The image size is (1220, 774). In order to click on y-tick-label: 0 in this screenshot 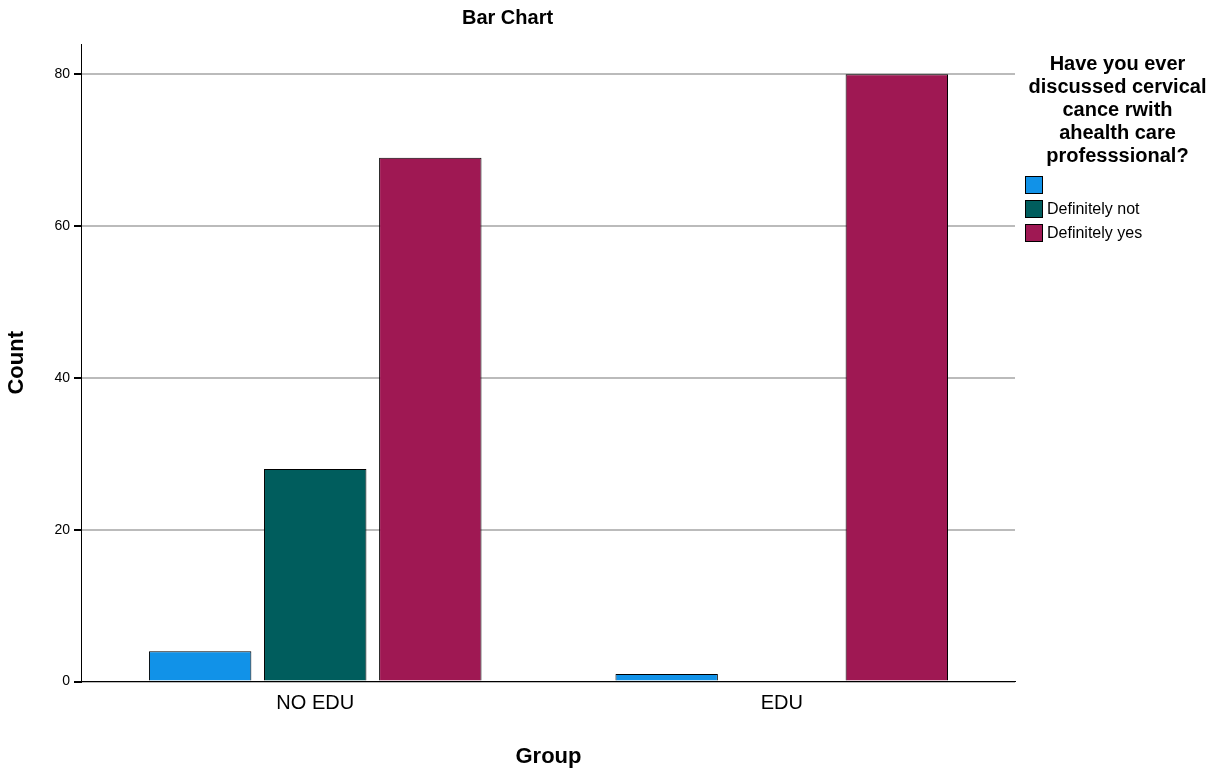, I will do `click(66, 680)`.